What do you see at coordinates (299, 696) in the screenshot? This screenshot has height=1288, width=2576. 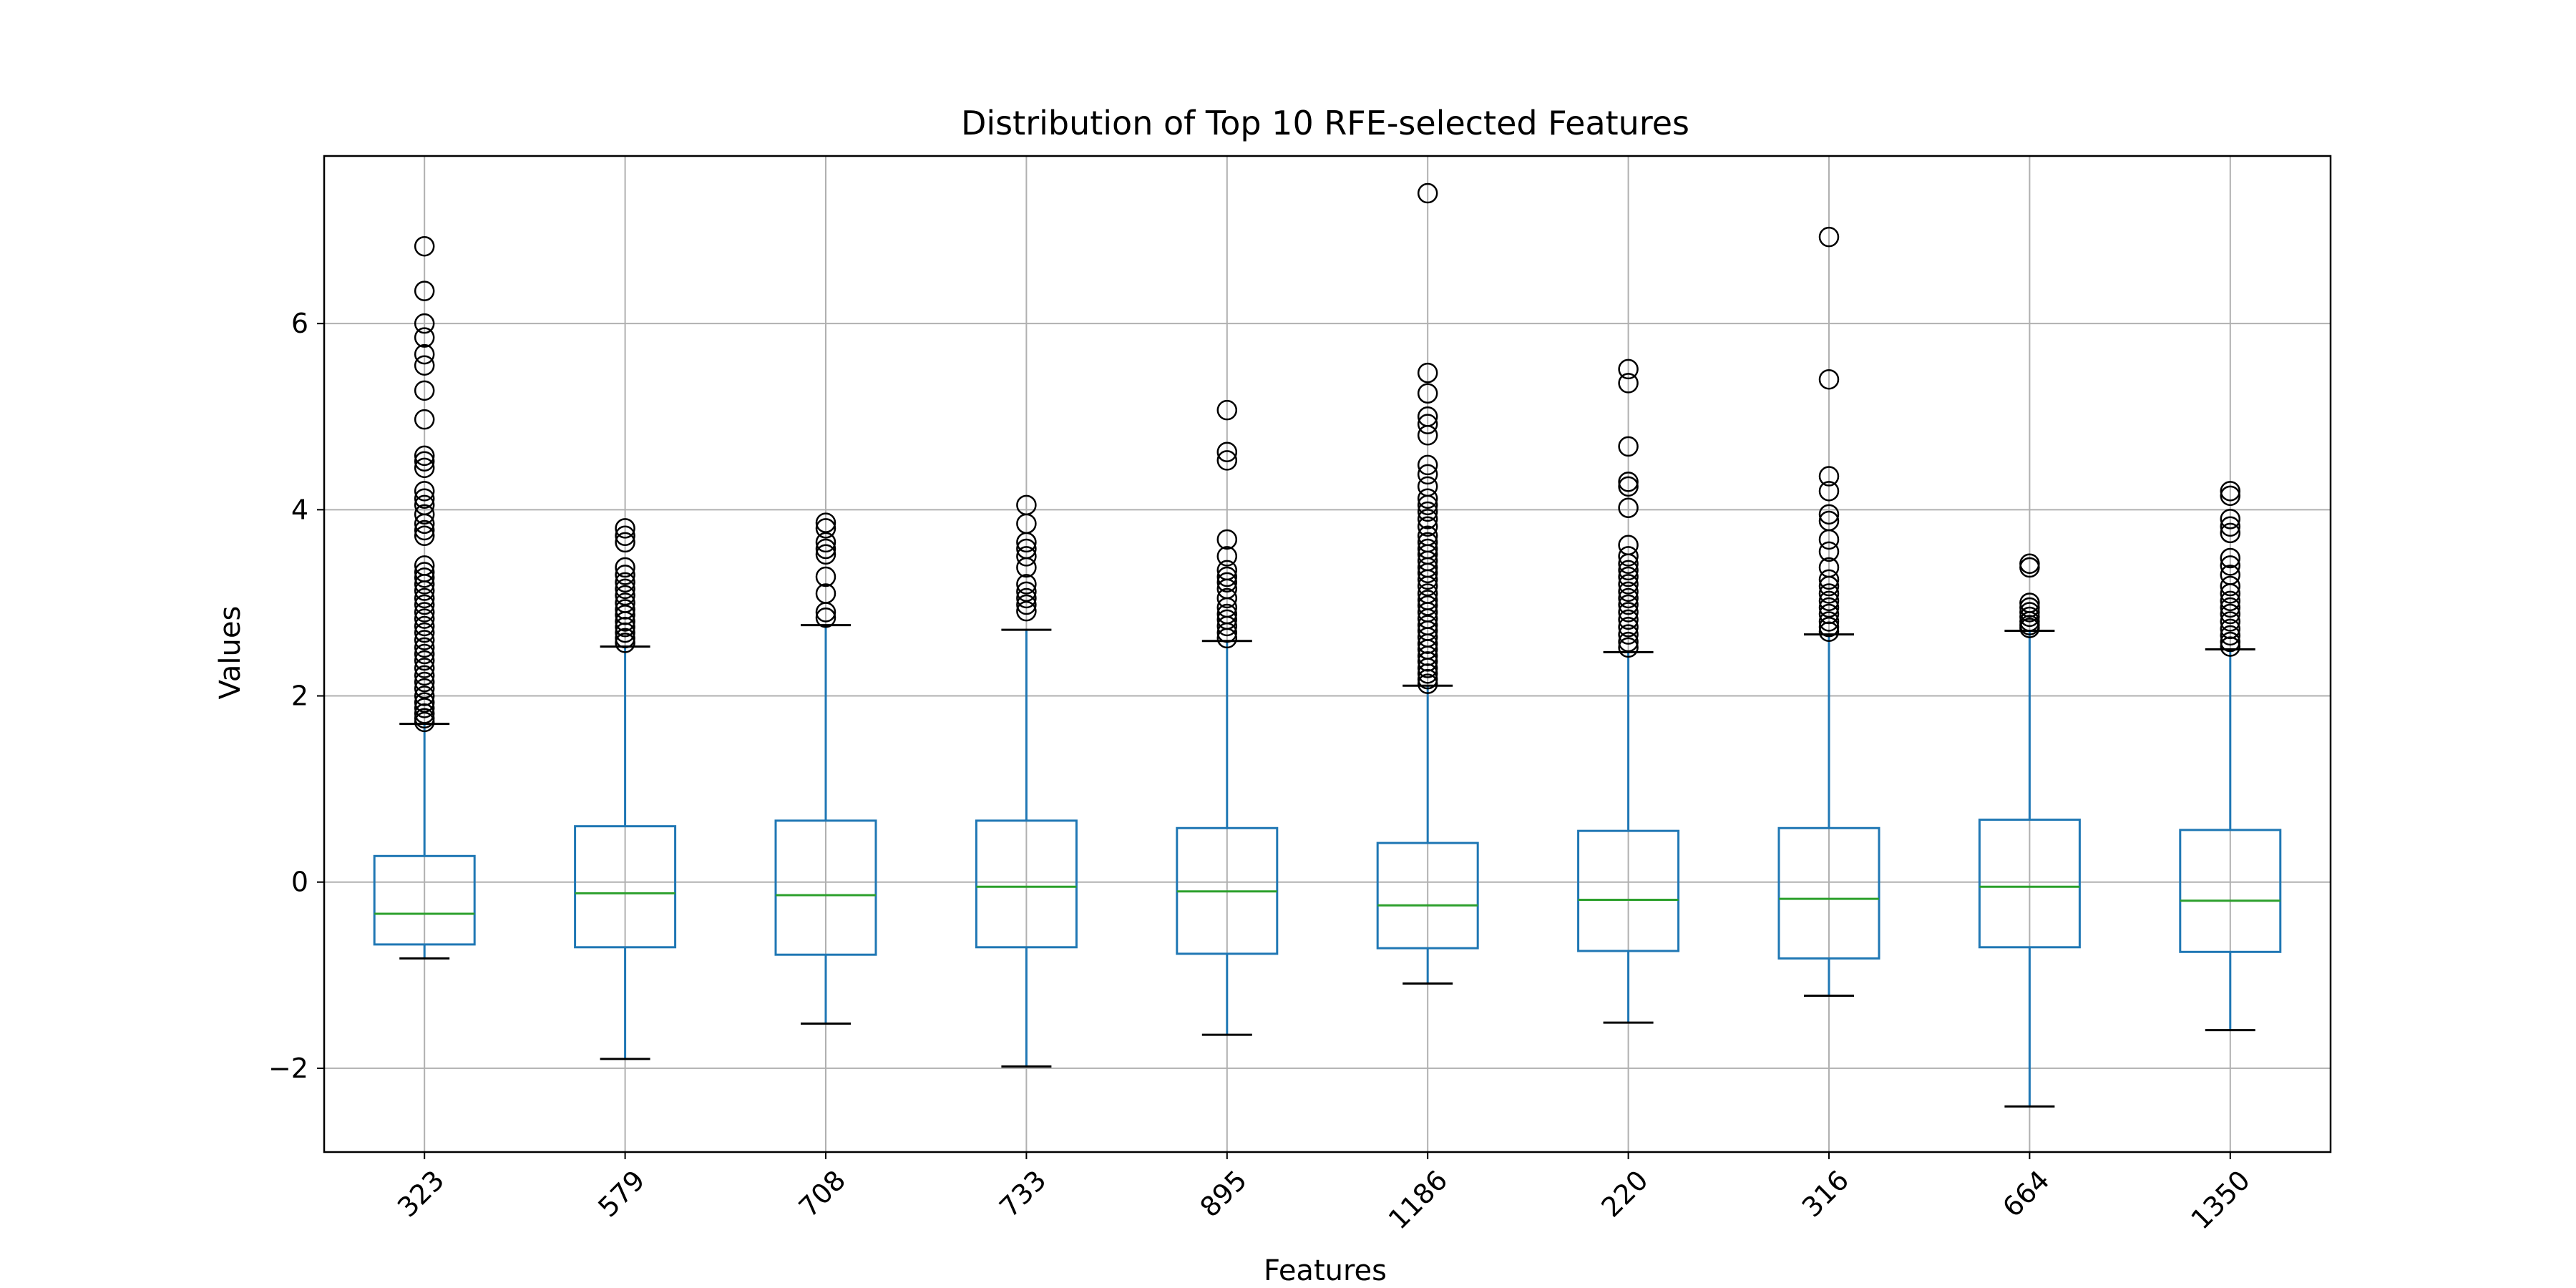 I see `y-tick-label: 2` at bounding box center [299, 696].